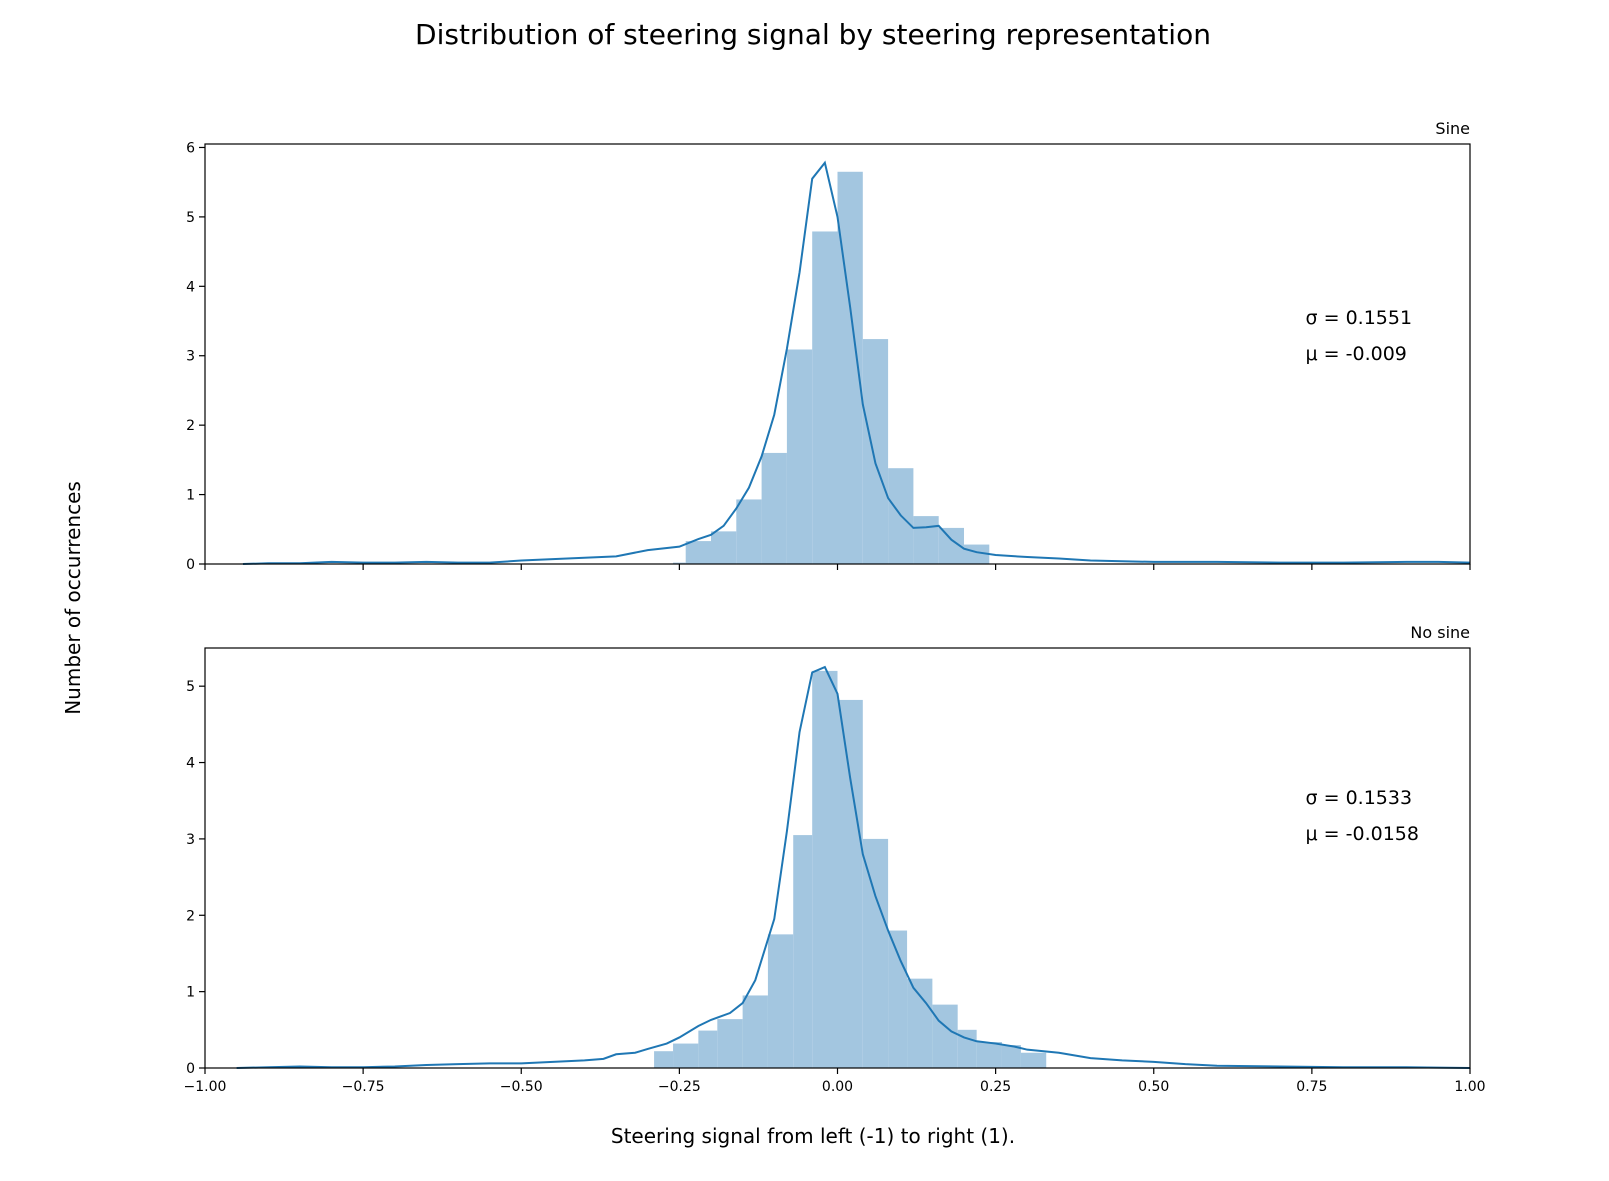 This screenshot has width=1609, height=1181. Describe the element at coordinates (1356, 354) in the screenshot. I see `mu-annotation: μ = -0.009` at that location.